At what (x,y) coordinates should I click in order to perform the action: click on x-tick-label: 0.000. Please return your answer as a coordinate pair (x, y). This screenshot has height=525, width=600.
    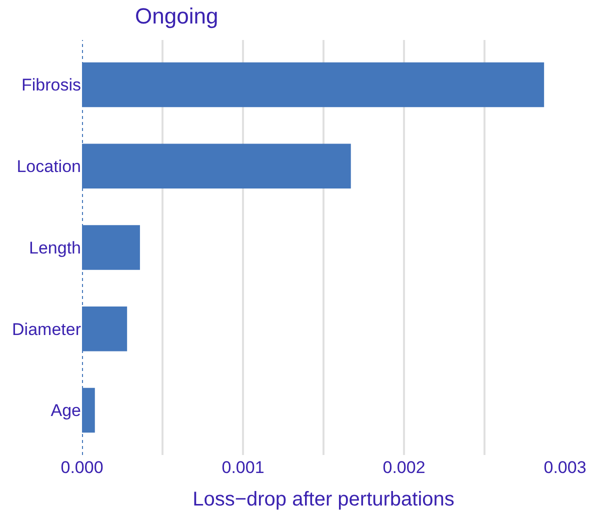
    Looking at the image, I should click on (82, 467).